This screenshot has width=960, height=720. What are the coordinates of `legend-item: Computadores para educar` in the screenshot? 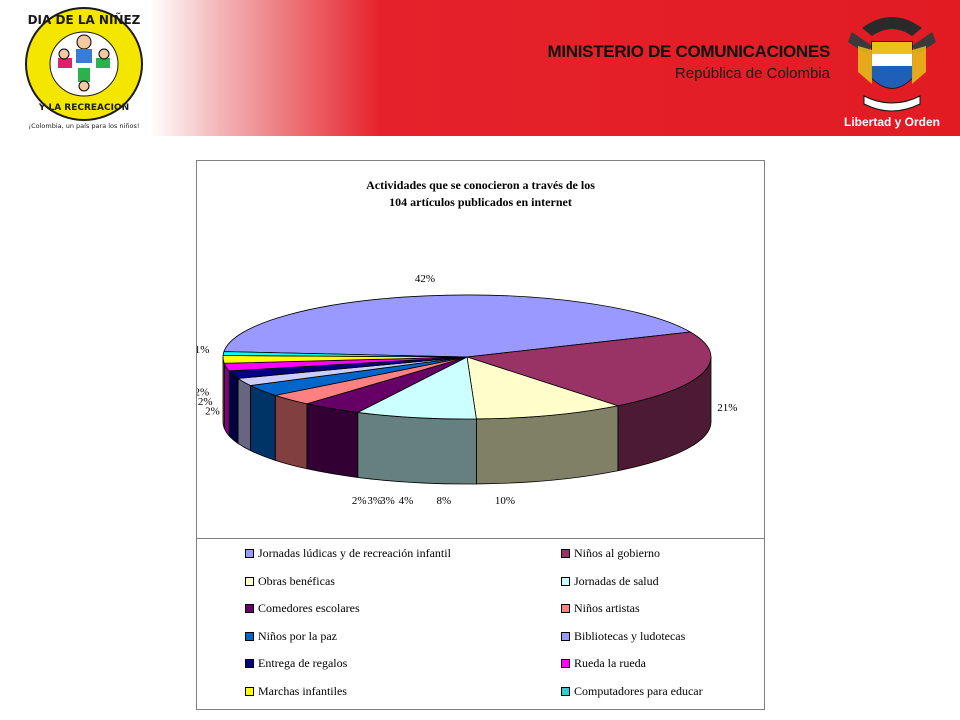 It's located at (632, 691).